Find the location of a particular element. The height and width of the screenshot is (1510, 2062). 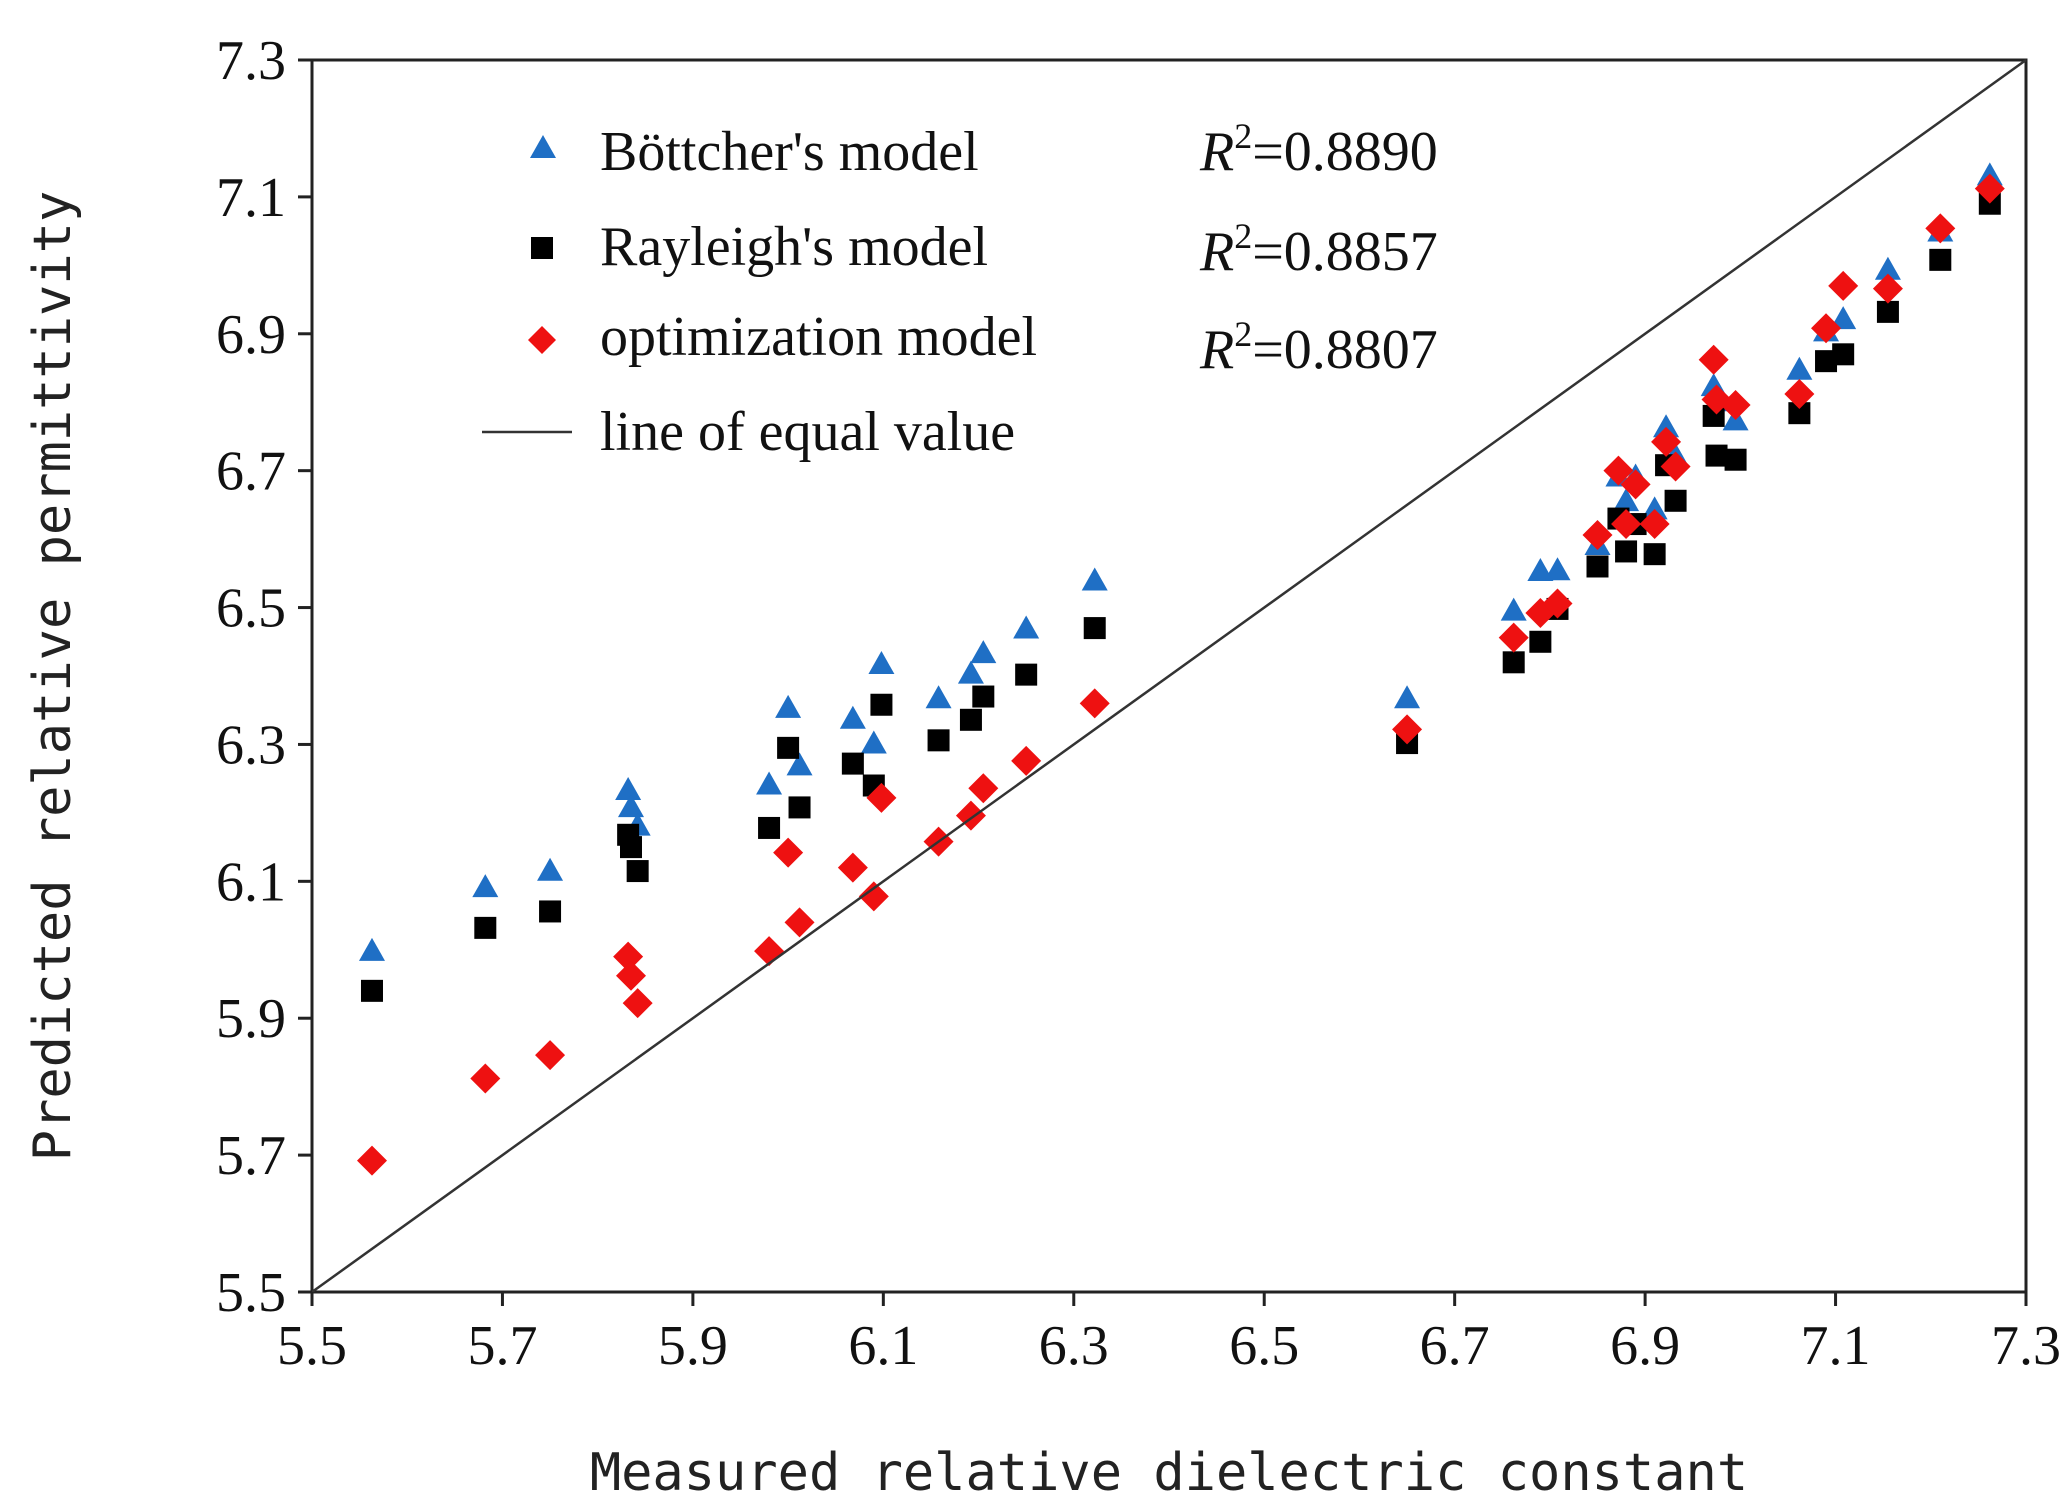

x-tick-label: 5.5 is located at coordinates (312, 1346).